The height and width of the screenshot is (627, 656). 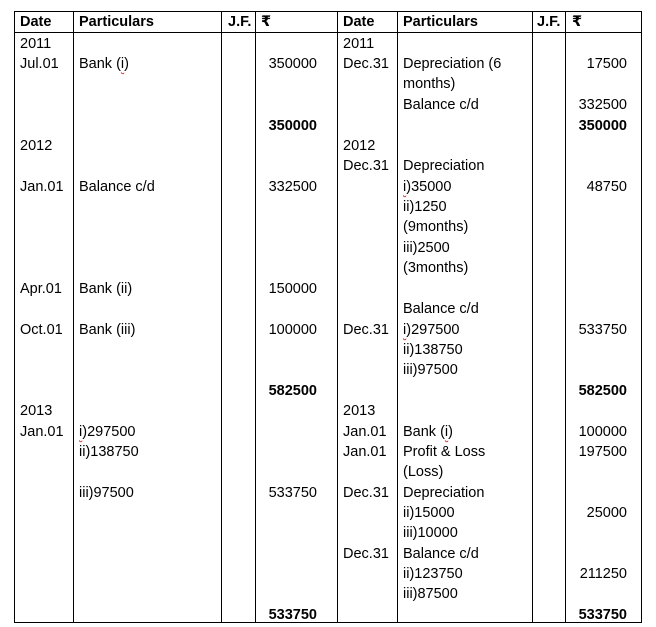 I want to click on credit-particulars: iii)87500, so click(x=430, y=594).